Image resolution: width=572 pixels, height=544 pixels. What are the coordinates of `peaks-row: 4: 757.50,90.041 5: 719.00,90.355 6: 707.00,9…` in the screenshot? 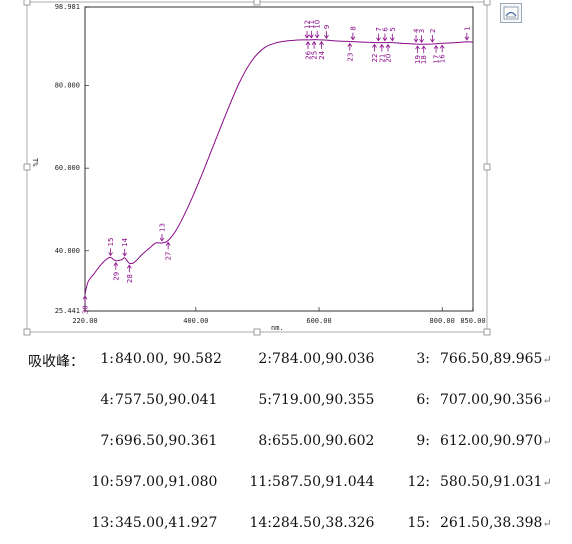 It's located at (286, 402).